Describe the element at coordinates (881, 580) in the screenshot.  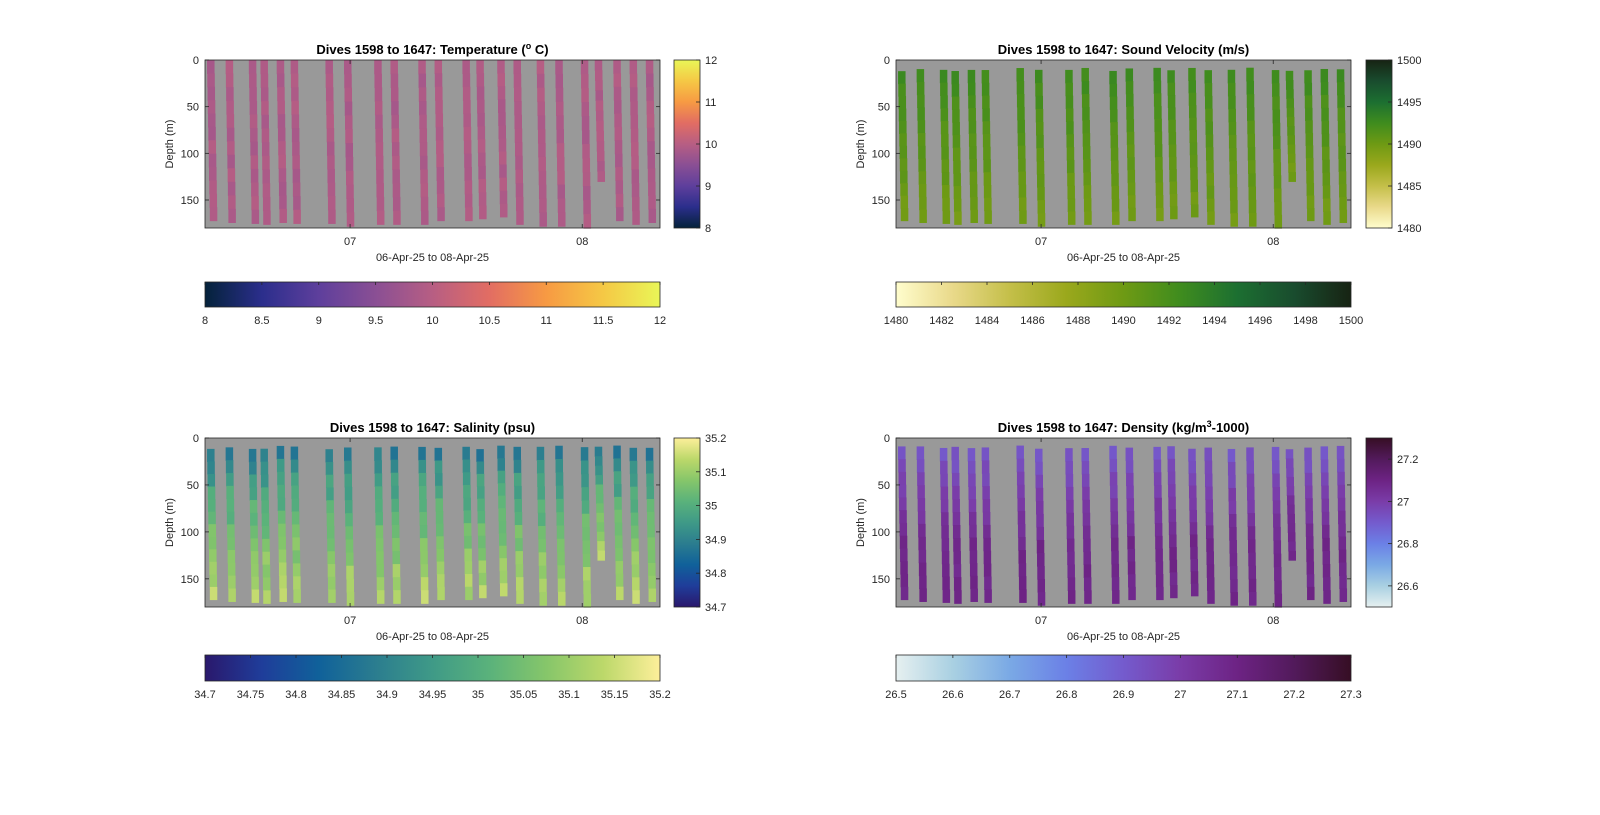
I see `y-tick-label: 150` at that location.